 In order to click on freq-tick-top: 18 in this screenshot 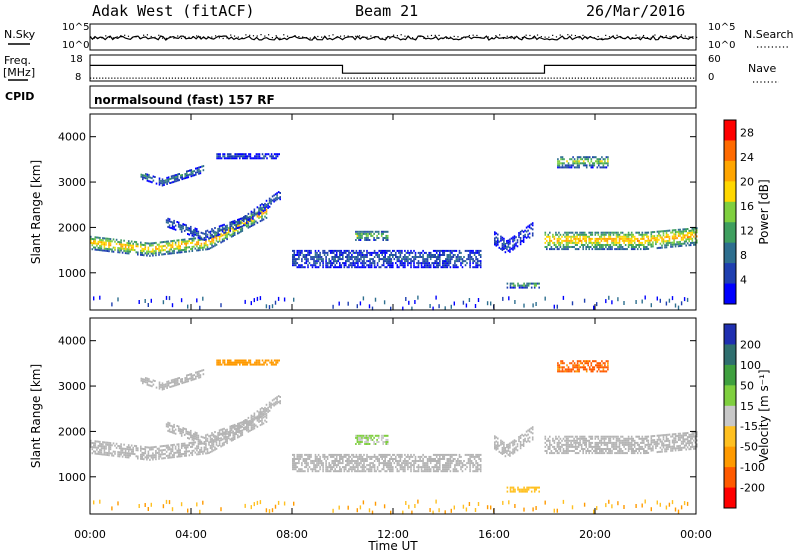, I will do `click(76, 59)`.